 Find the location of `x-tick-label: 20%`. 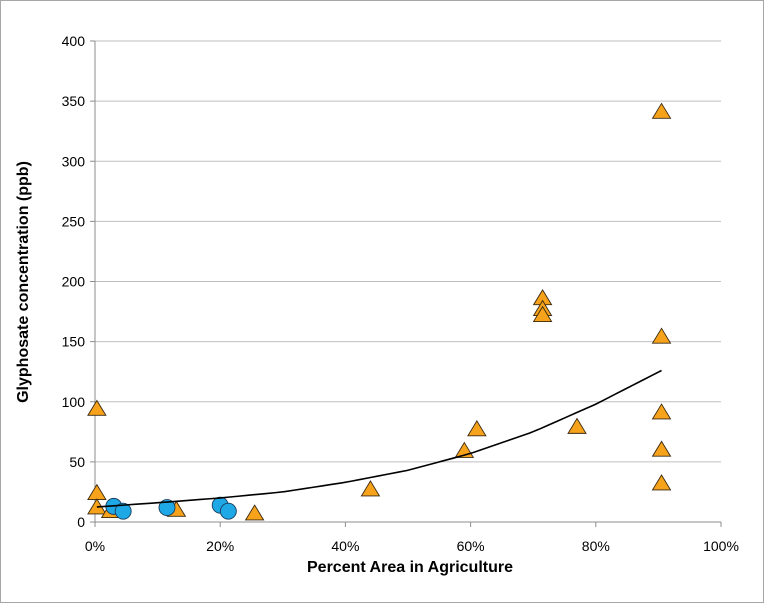

x-tick-label: 20% is located at coordinates (220, 546).